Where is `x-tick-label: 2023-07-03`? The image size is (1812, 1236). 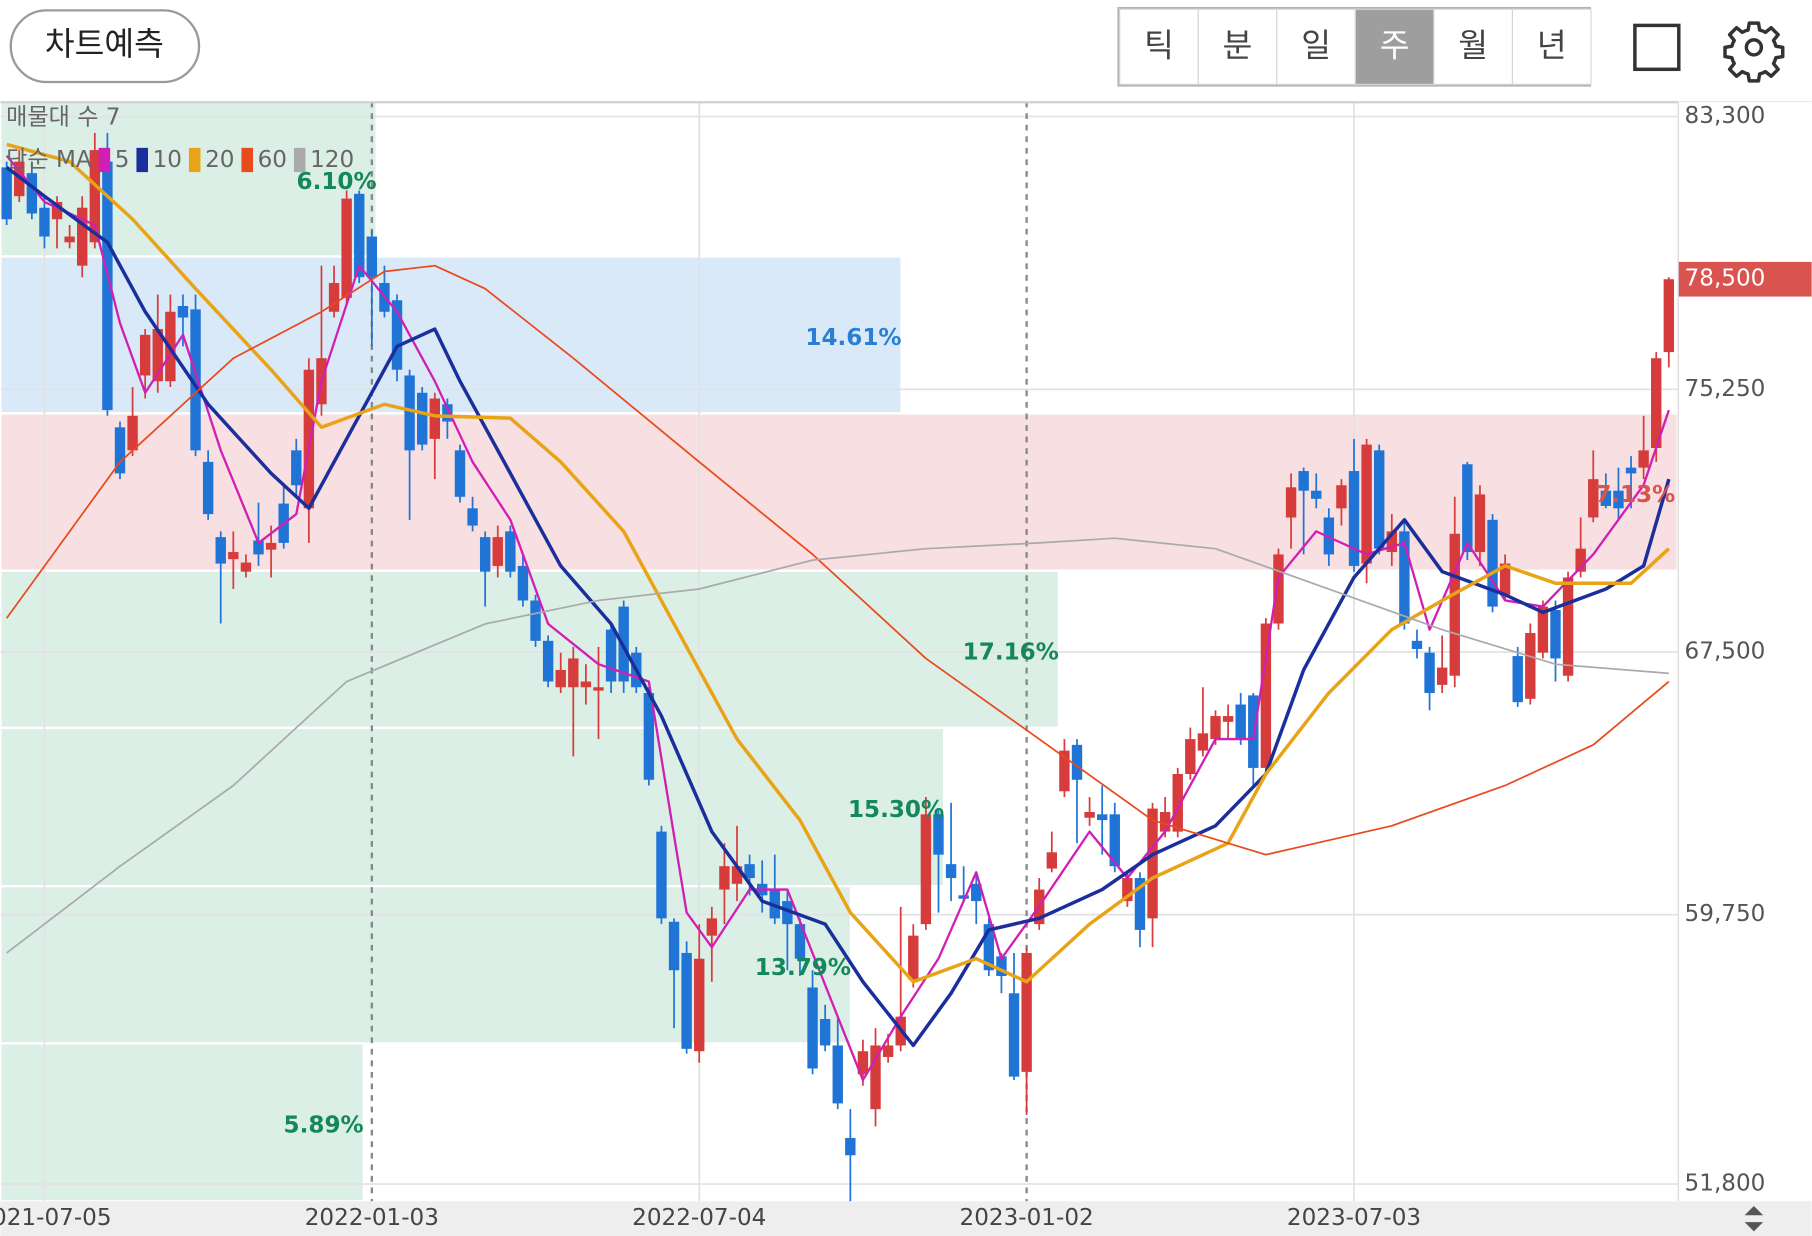 x-tick-label: 2023-07-03 is located at coordinates (1354, 1218).